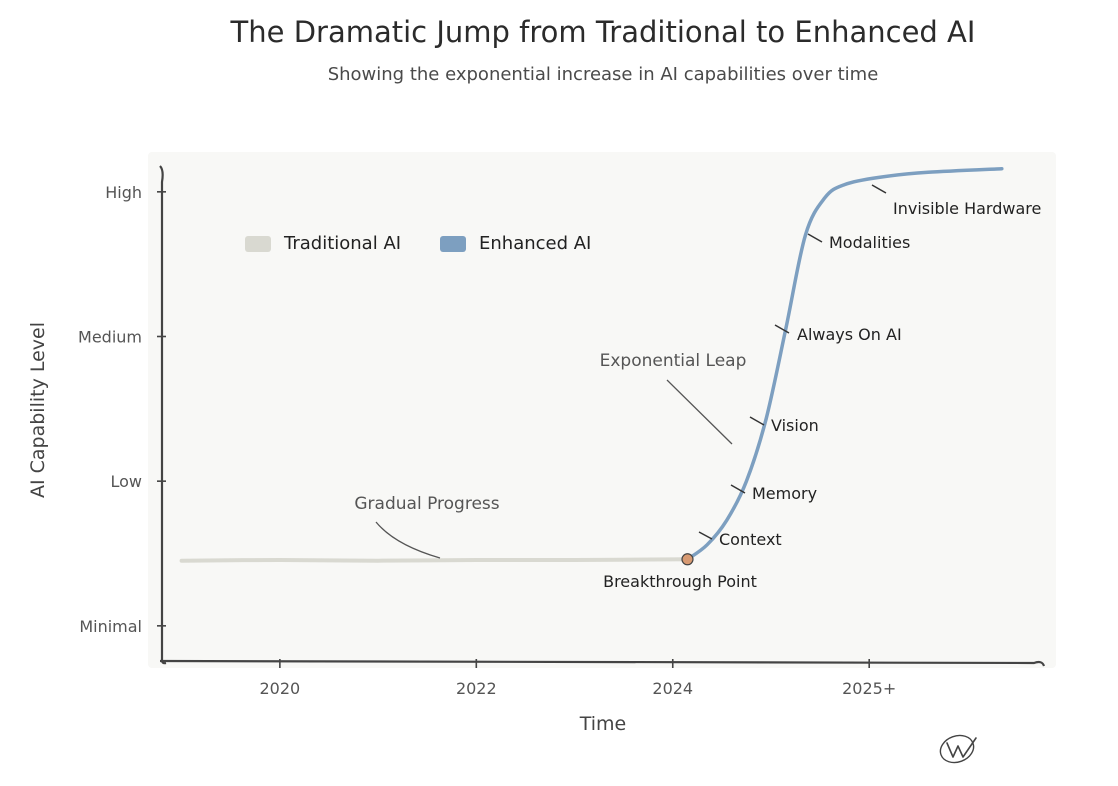  I want to click on milestone-context-tick, so click(705, 535).